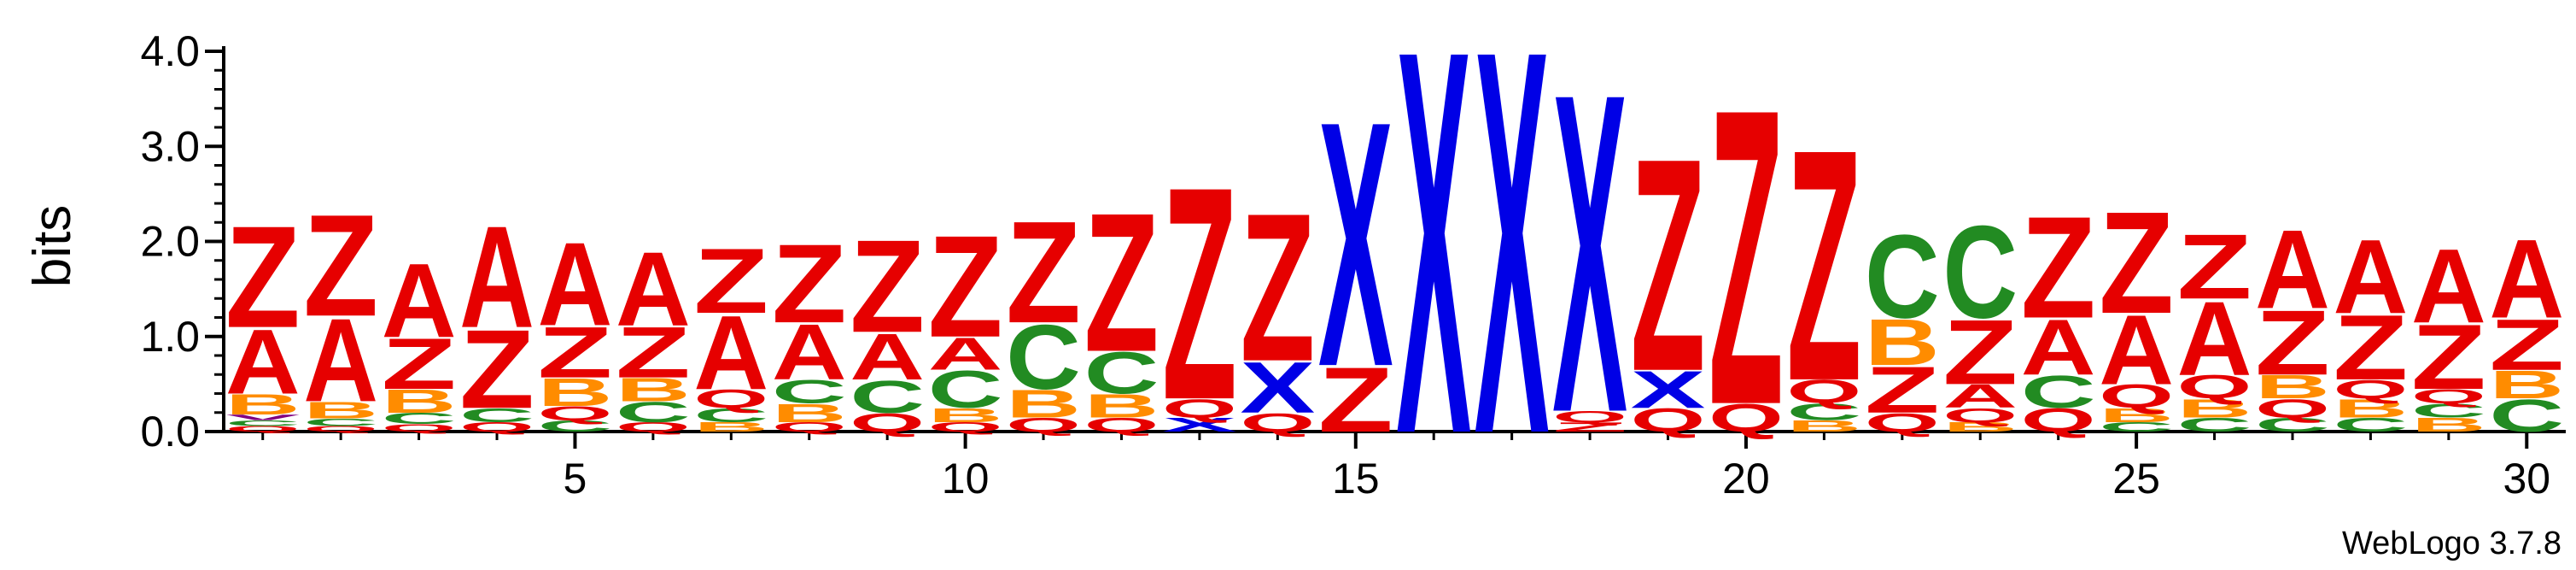 The image size is (2576, 570). What do you see at coordinates (170, 146) in the screenshot?
I see `y-tick-label: 3.0` at bounding box center [170, 146].